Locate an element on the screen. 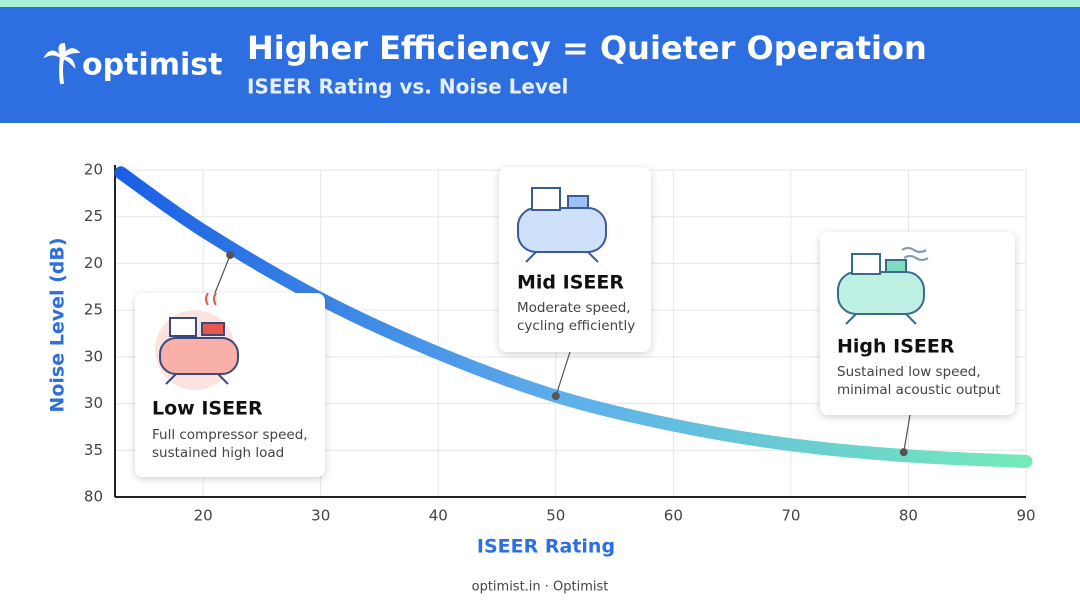  card-text: cycling efficiently is located at coordinates (576, 326).